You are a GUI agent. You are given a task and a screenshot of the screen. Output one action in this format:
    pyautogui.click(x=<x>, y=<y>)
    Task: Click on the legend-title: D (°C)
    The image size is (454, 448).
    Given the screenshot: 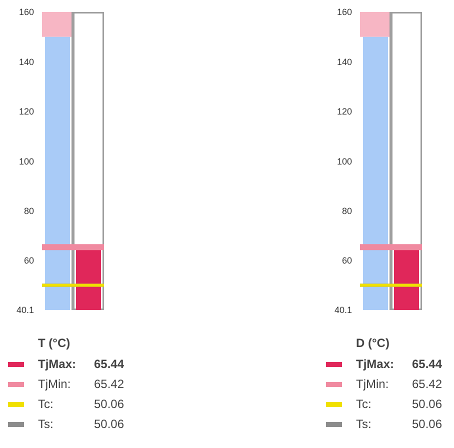 What is the action you would take?
    pyautogui.click(x=373, y=343)
    